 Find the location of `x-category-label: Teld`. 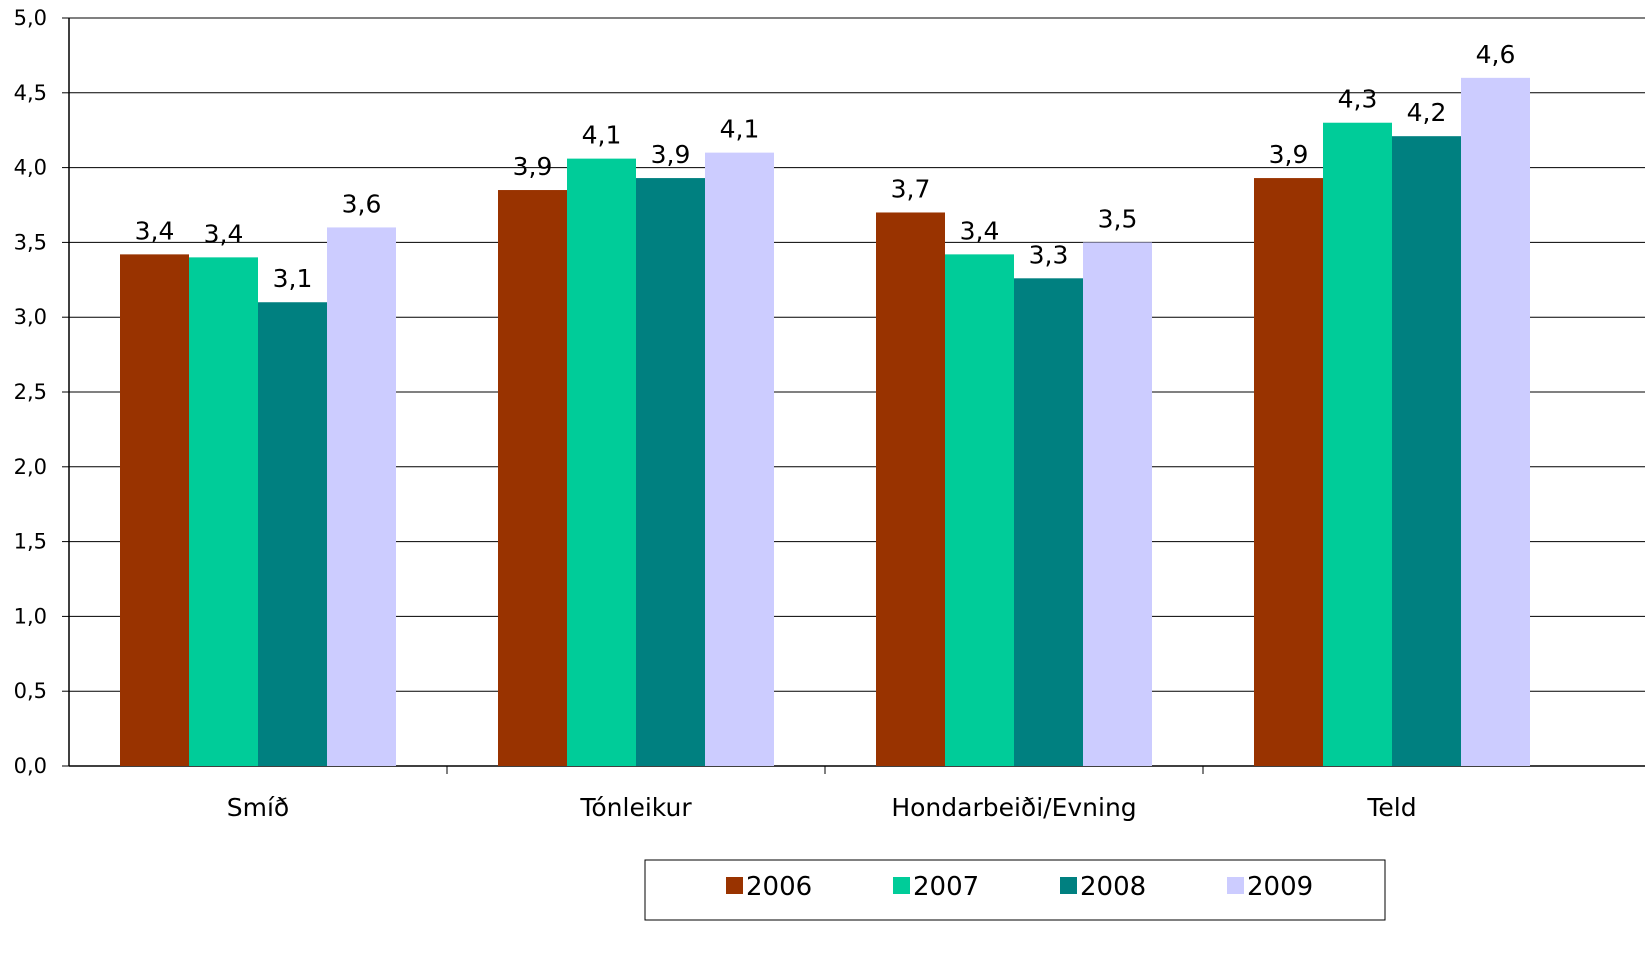

x-category-label: Teld is located at coordinates (1391, 807).